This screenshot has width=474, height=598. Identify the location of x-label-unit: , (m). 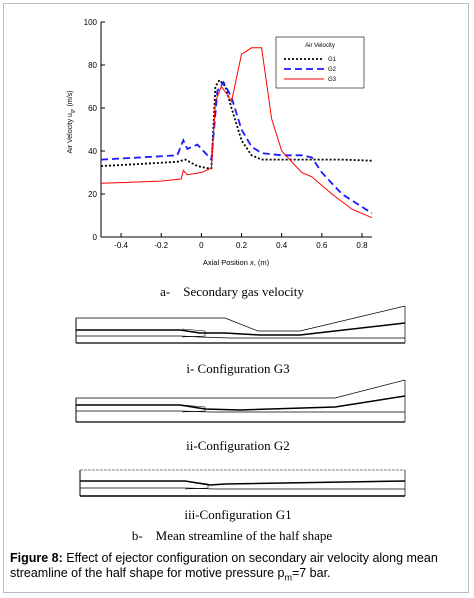
(262, 262).